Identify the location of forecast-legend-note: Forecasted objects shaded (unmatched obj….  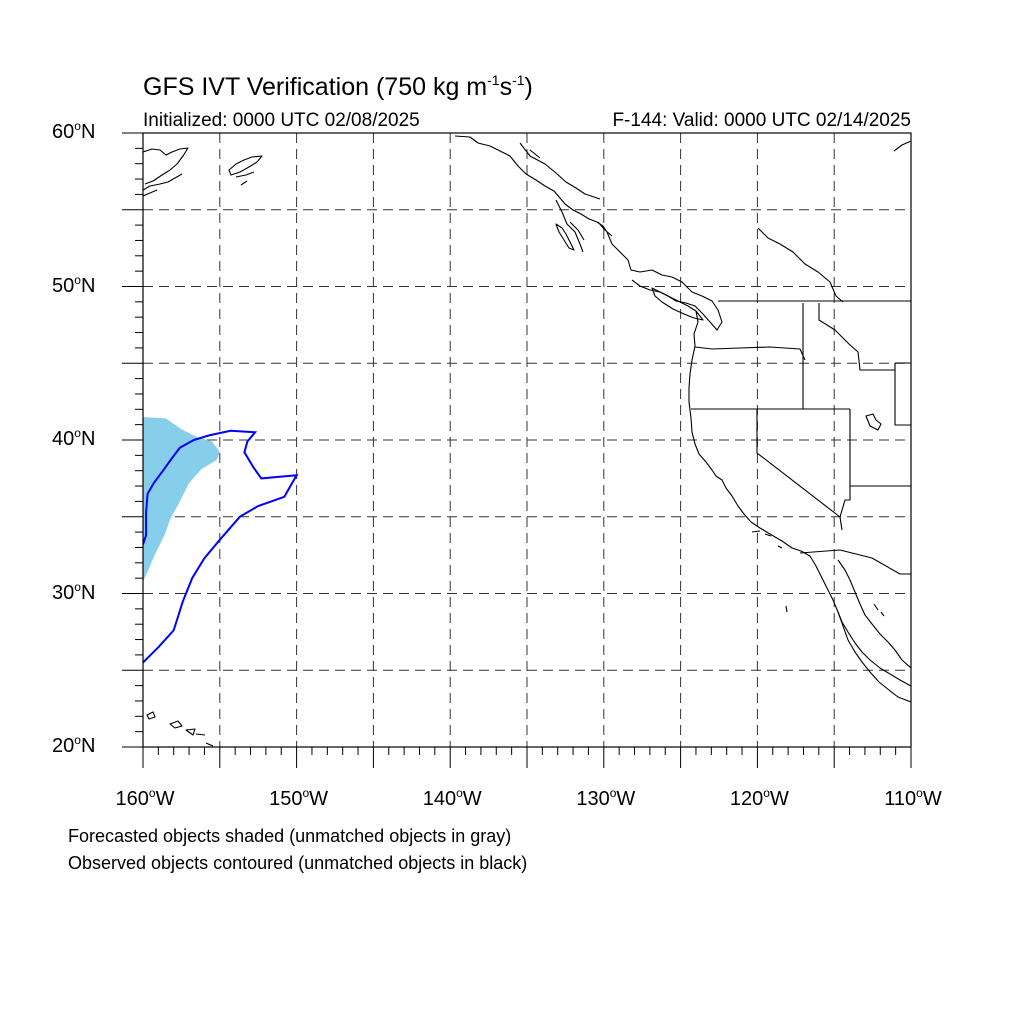
(290, 836).